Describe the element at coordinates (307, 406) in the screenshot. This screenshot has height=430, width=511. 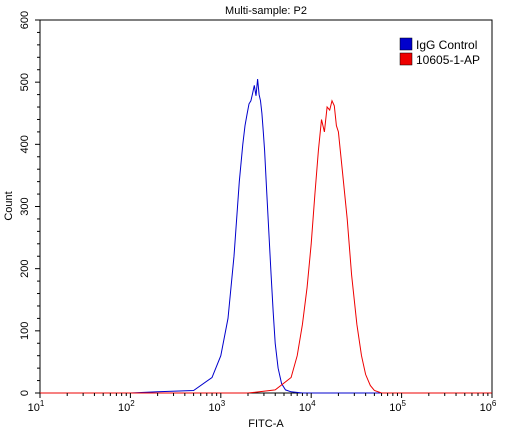
I see `x-tick-label: 10⁴` at that location.